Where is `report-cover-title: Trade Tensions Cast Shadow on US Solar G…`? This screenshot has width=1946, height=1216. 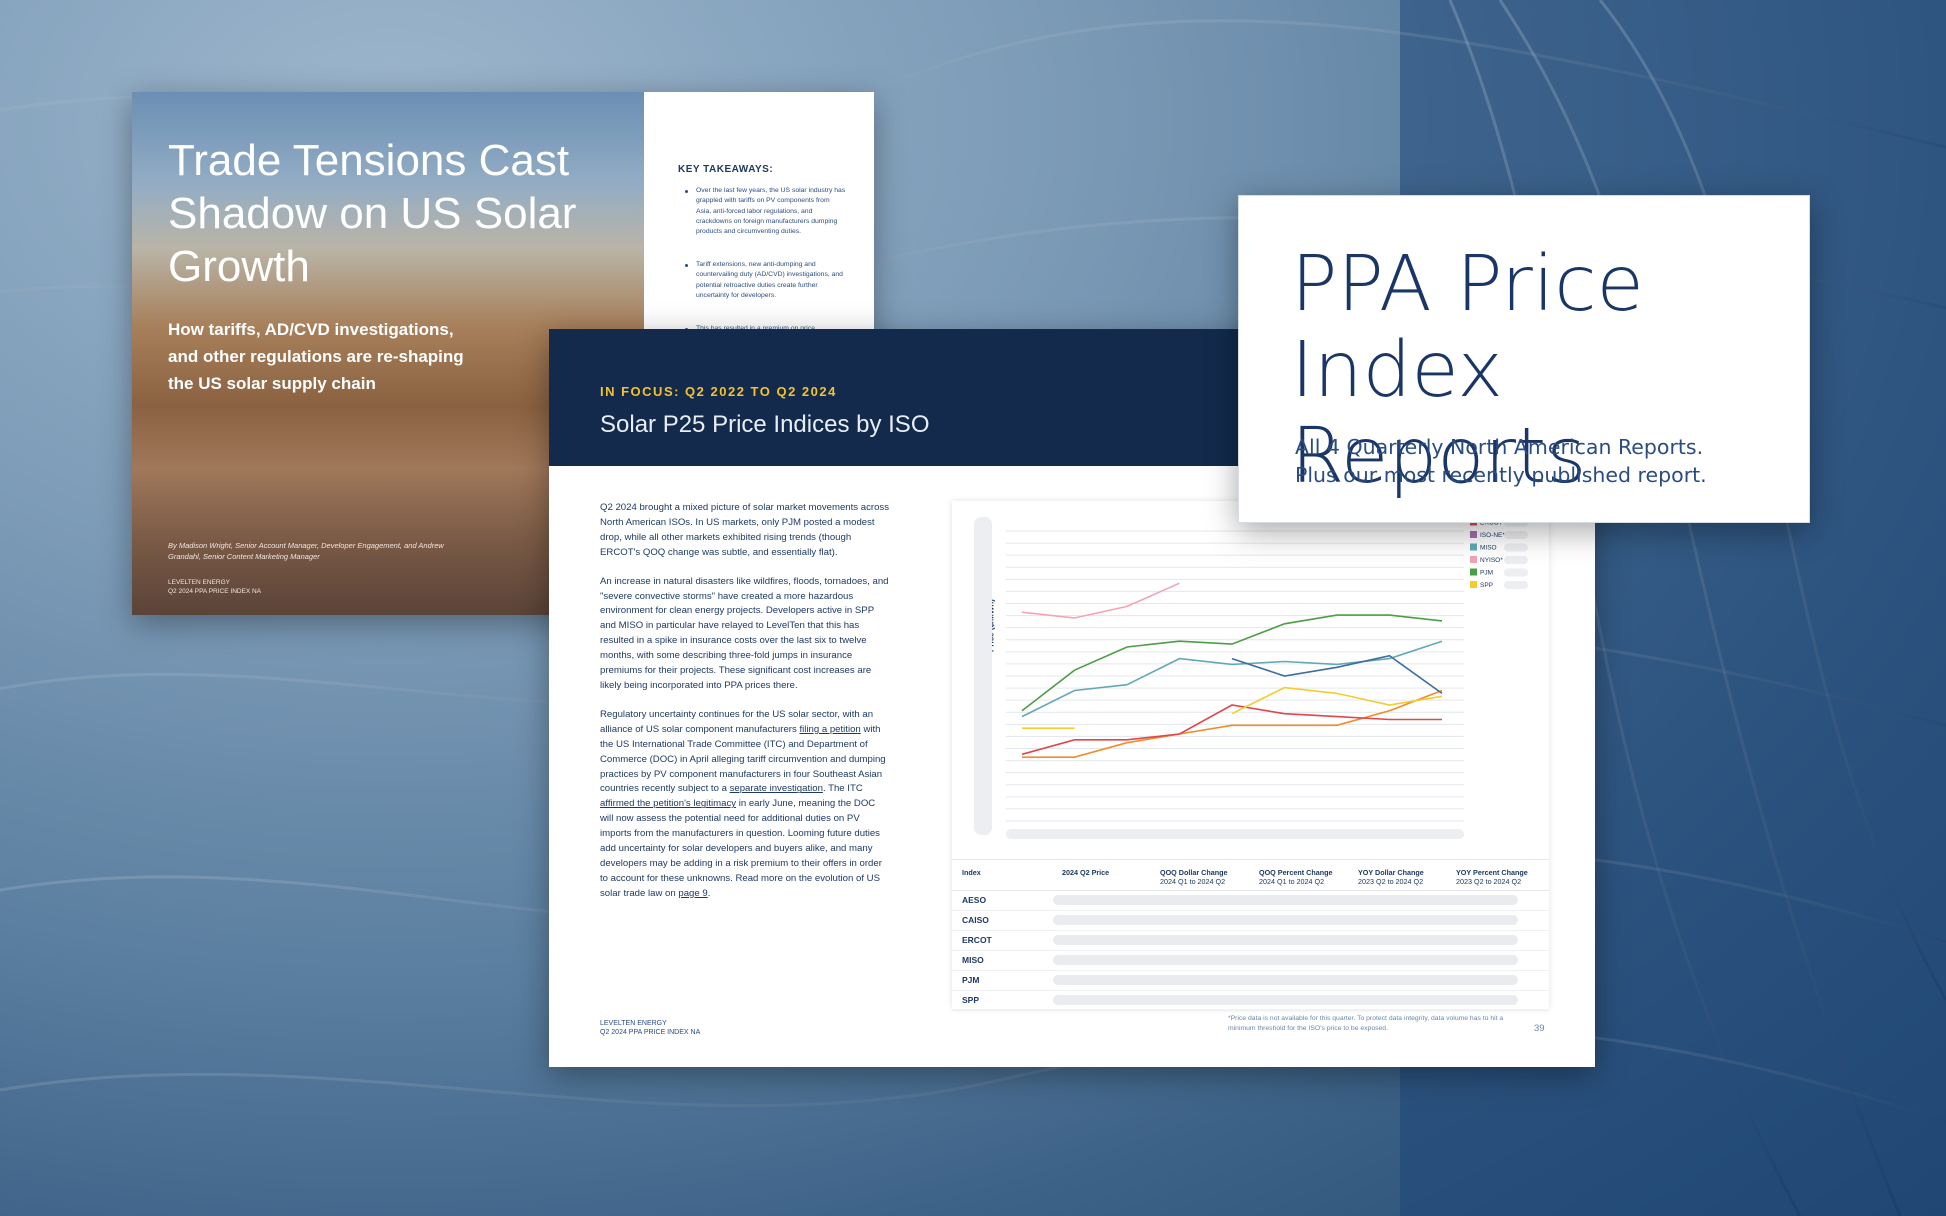 report-cover-title: Trade Tensions Cast Shadow on US Solar G… is located at coordinates (372, 213).